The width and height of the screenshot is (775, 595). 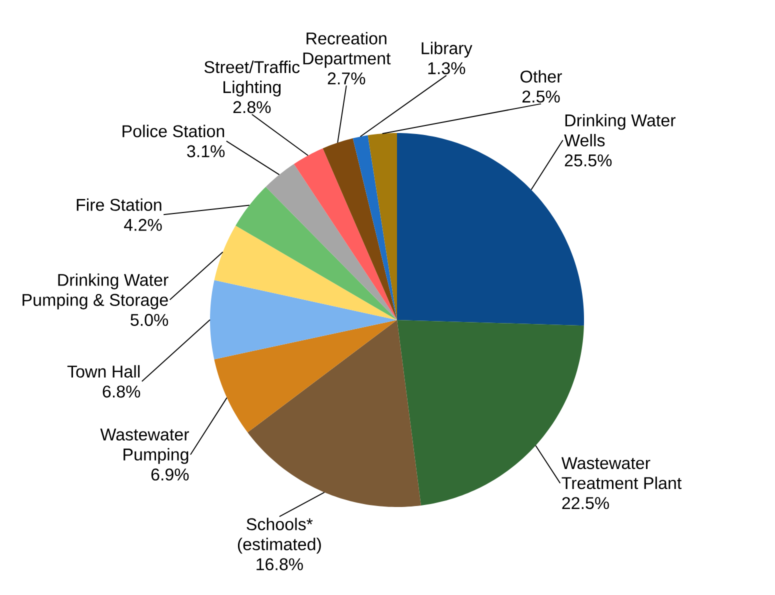 I want to click on data-label: 1.3%, so click(x=447, y=68).